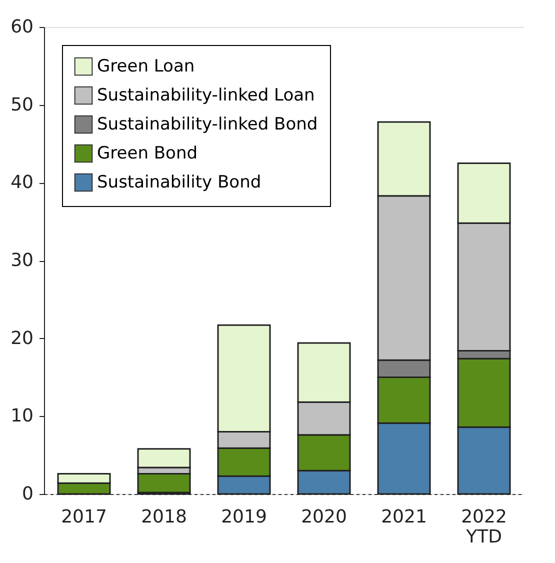  I want to click on legend-label: Green Loan, so click(146, 66).